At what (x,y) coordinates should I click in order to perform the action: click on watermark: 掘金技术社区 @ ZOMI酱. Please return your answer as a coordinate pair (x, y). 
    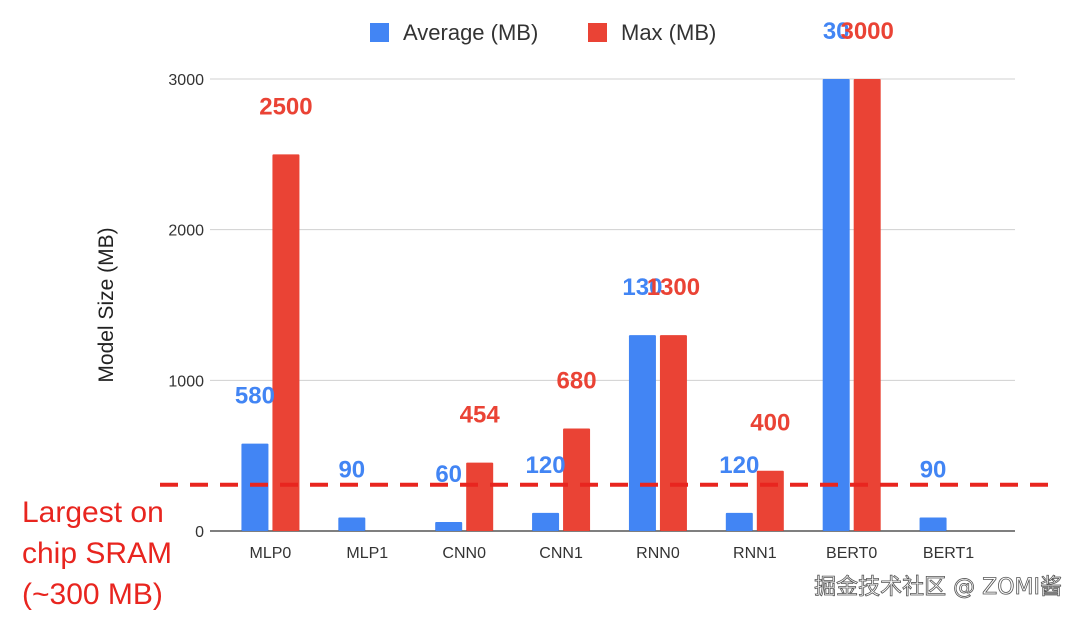
    Looking at the image, I should click on (938, 587).